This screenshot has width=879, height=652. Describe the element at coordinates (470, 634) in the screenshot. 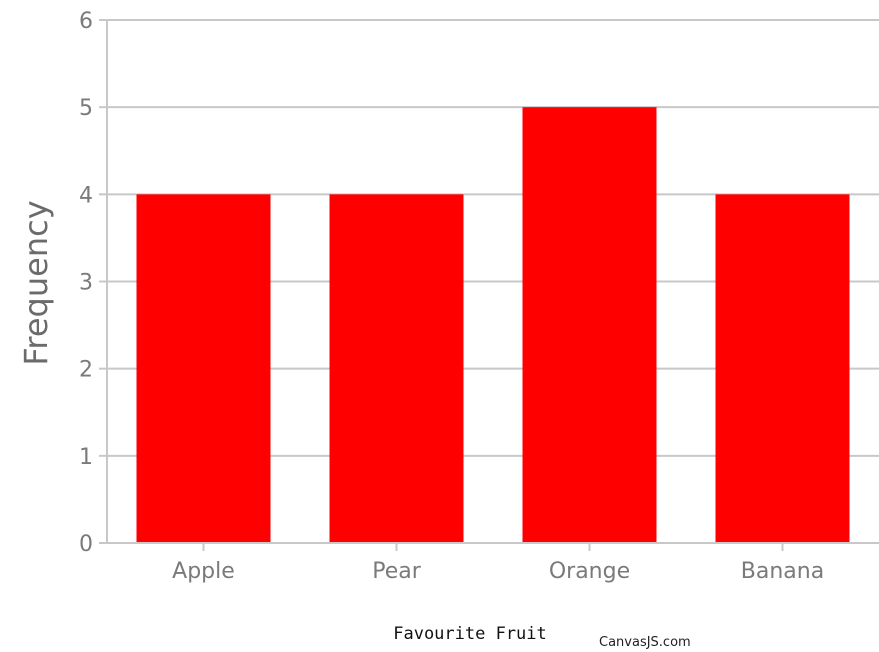

I see `x-axis-title: Favourite Fruit` at that location.